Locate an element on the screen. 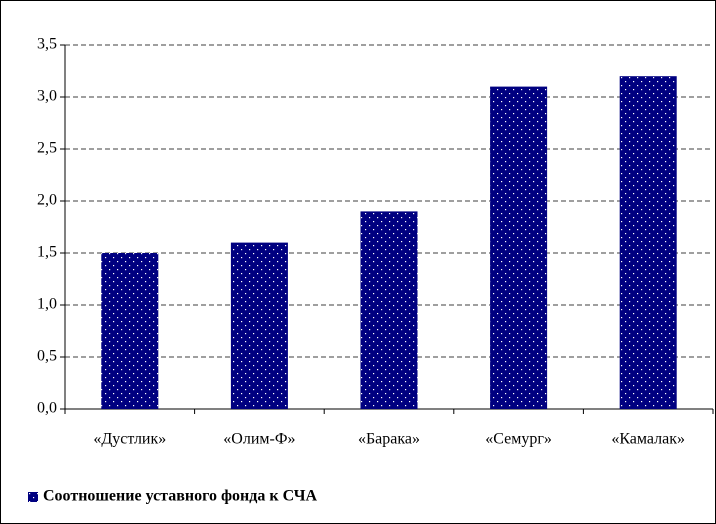 The width and height of the screenshot is (716, 524). y-tick-label: 0,0 is located at coordinates (47, 408).